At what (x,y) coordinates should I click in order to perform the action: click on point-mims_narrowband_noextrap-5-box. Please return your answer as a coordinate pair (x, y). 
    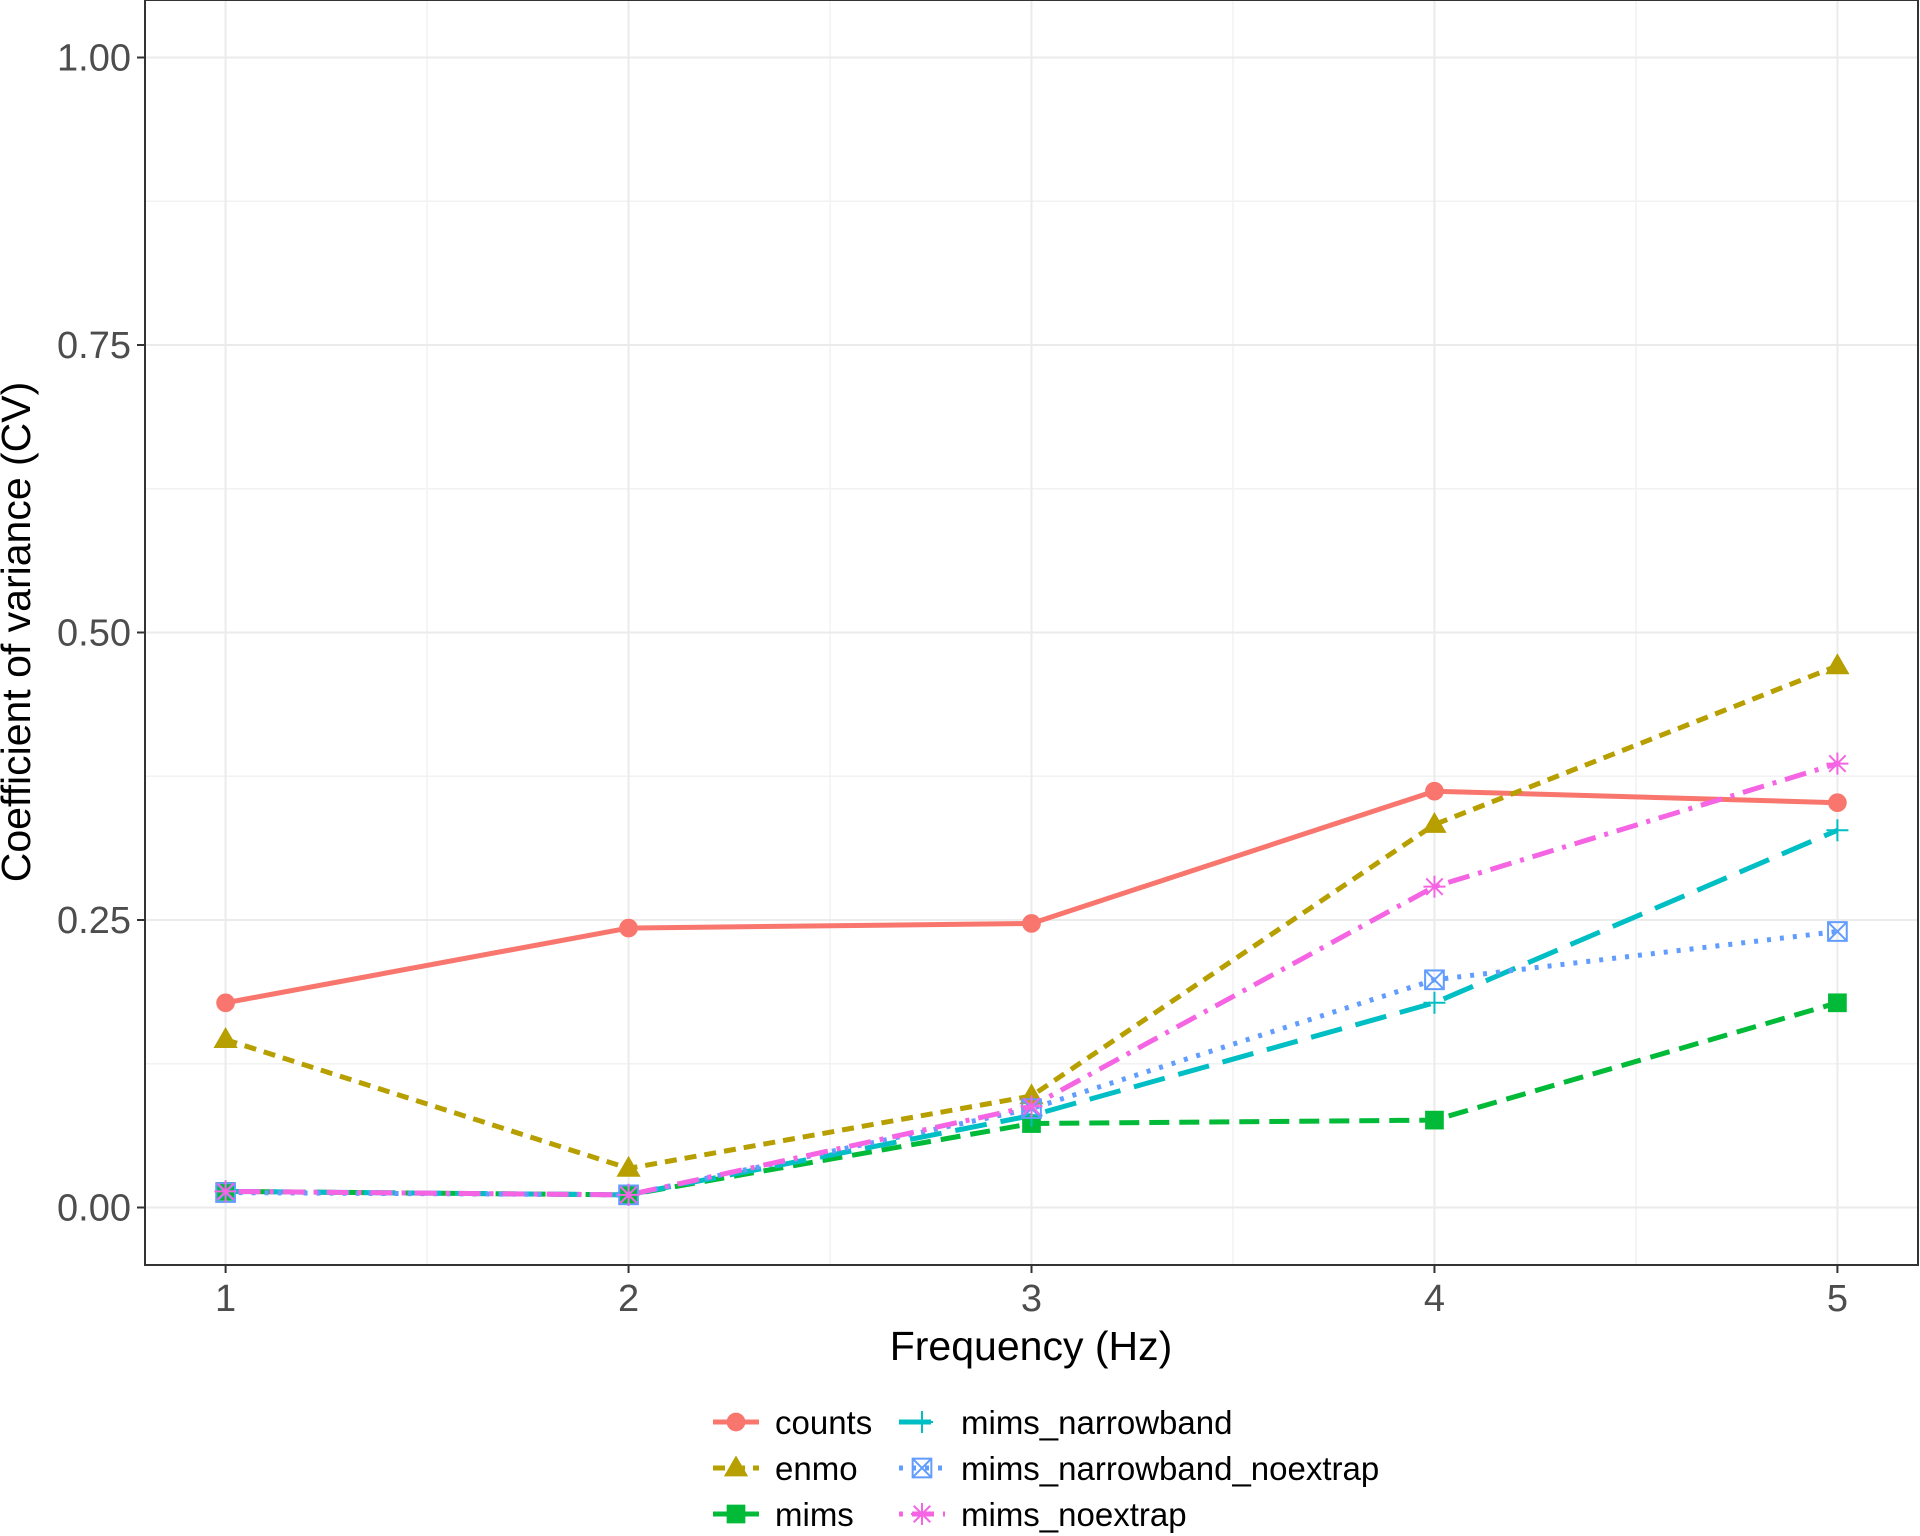
    Looking at the image, I should click on (1837, 931).